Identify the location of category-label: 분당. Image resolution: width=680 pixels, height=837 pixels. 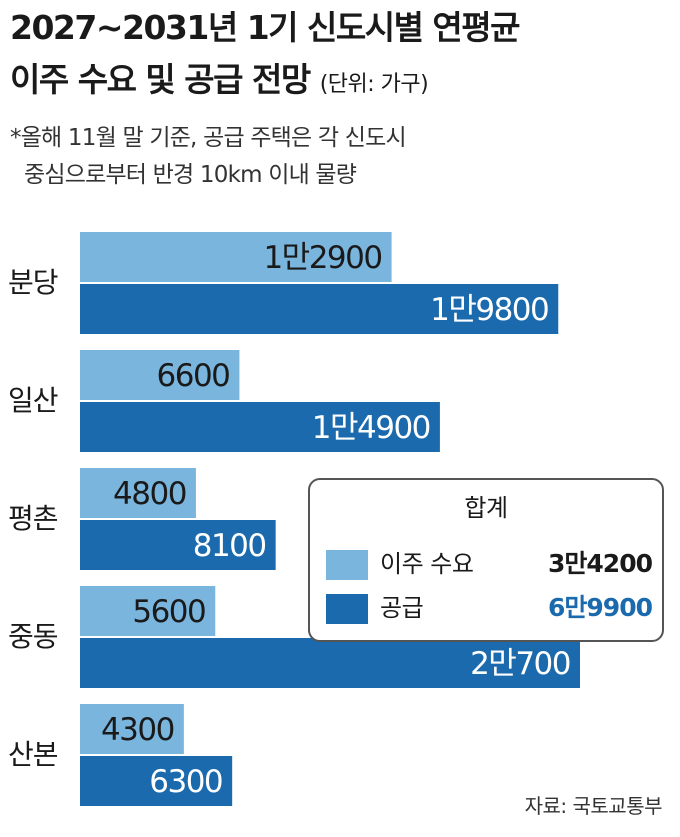
(33, 282).